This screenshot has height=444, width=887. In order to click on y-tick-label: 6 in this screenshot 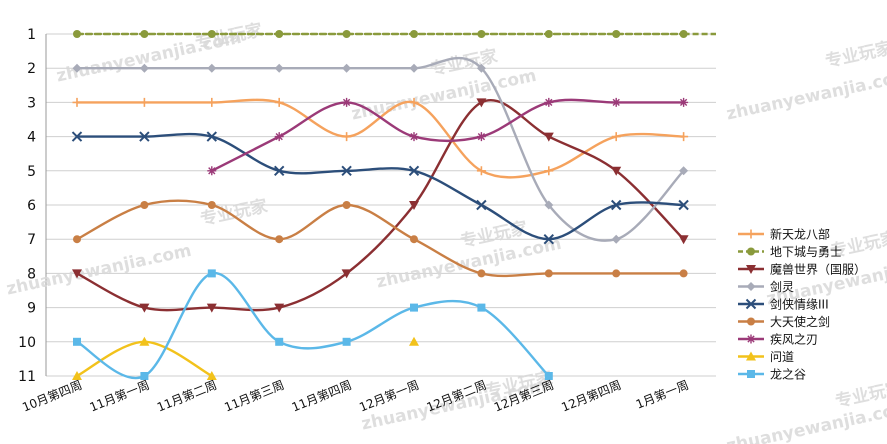, I will do `click(31, 206)`.